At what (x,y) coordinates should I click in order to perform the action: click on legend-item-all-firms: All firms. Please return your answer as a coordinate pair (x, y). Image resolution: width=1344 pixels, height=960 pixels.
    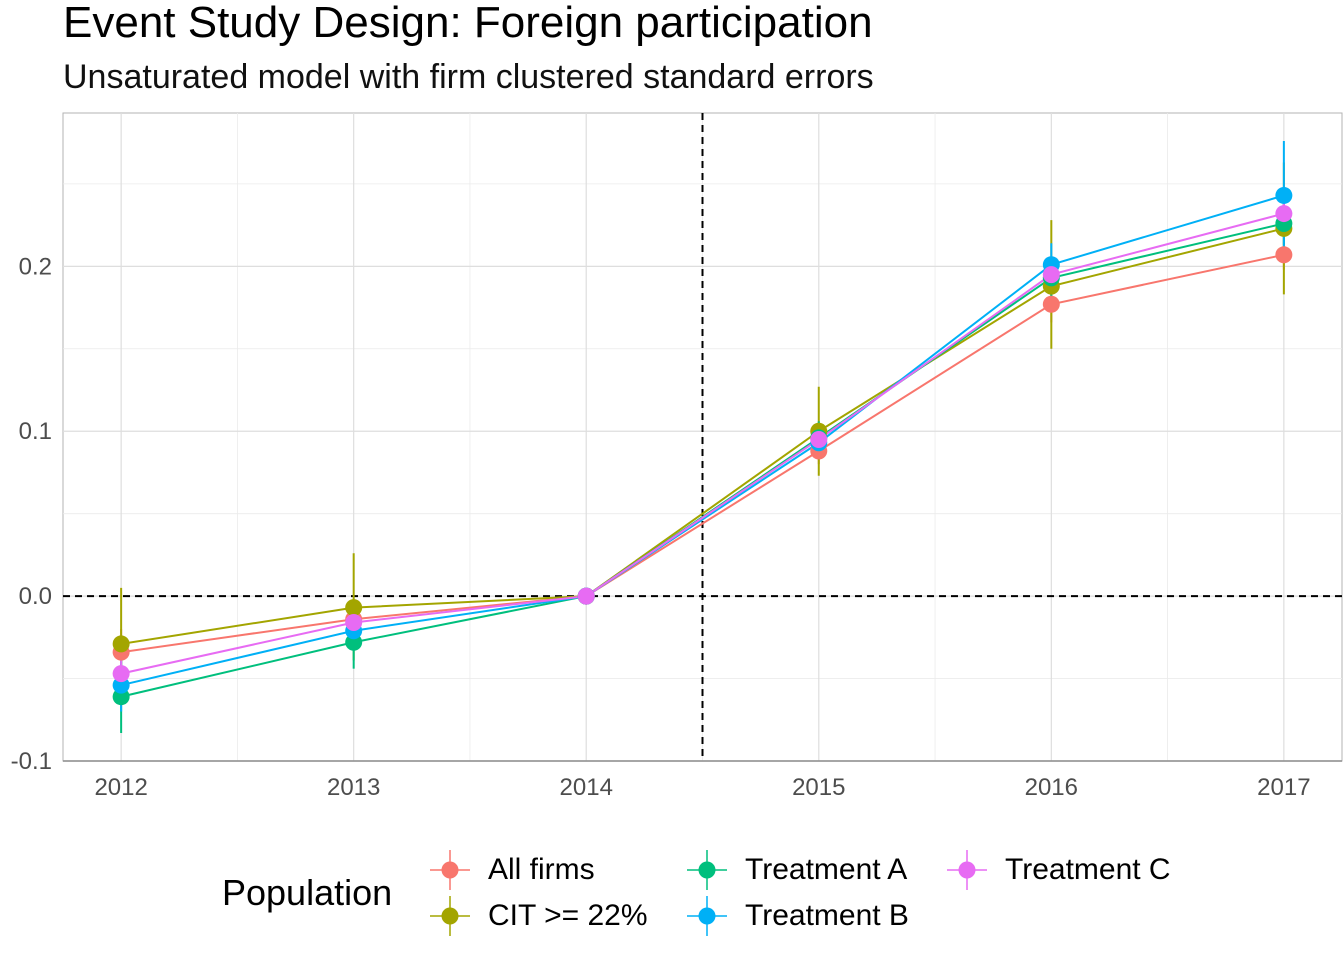
    Looking at the image, I should click on (512, 870).